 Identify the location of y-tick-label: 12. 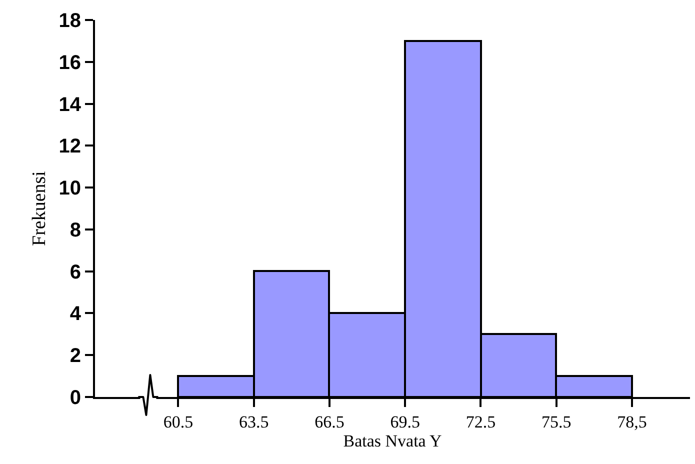
(69, 147).